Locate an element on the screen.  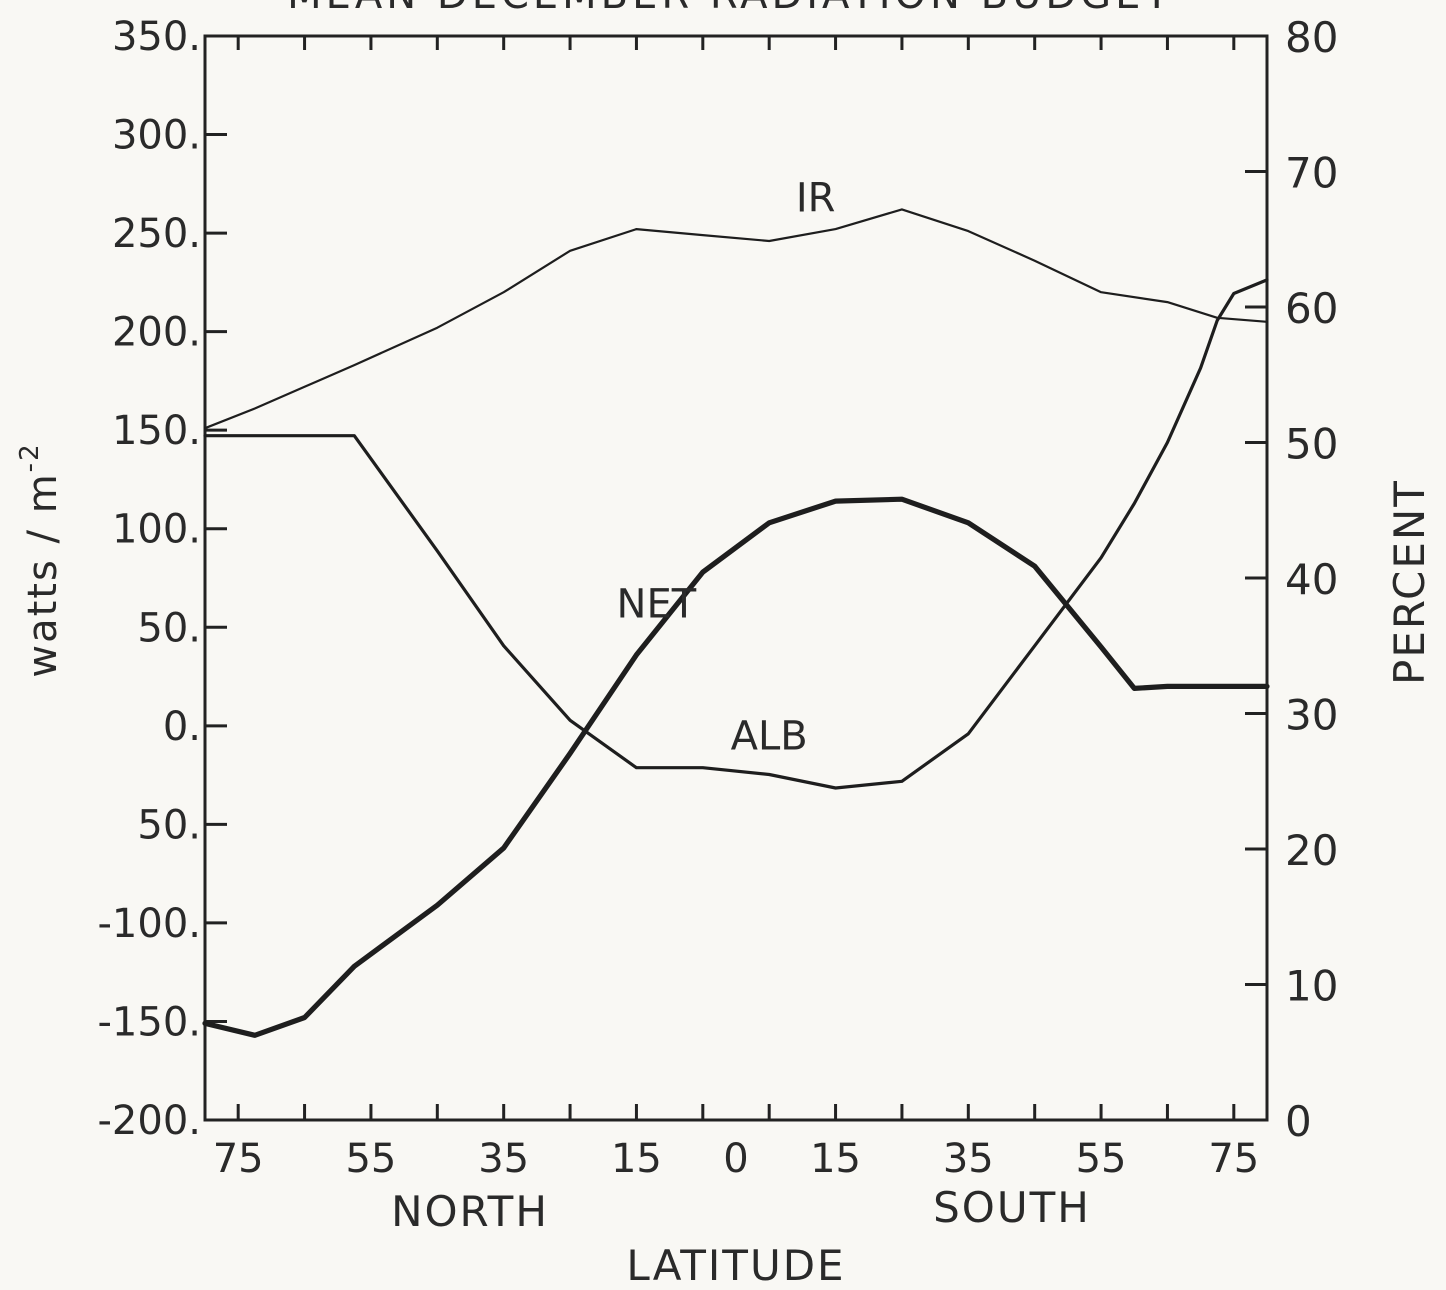
x-tick-label: 0 is located at coordinates (735, 1159).